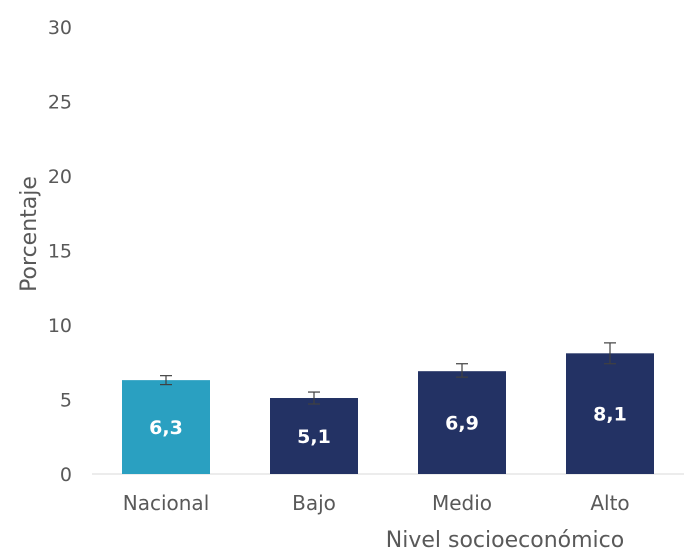  I want to click on y-tick-label: 5, so click(66, 401).